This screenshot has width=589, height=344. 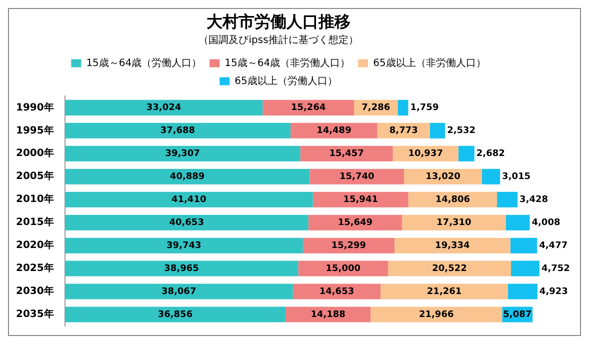 I want to click on data-label: 17,310, so click(x=454, y=223).